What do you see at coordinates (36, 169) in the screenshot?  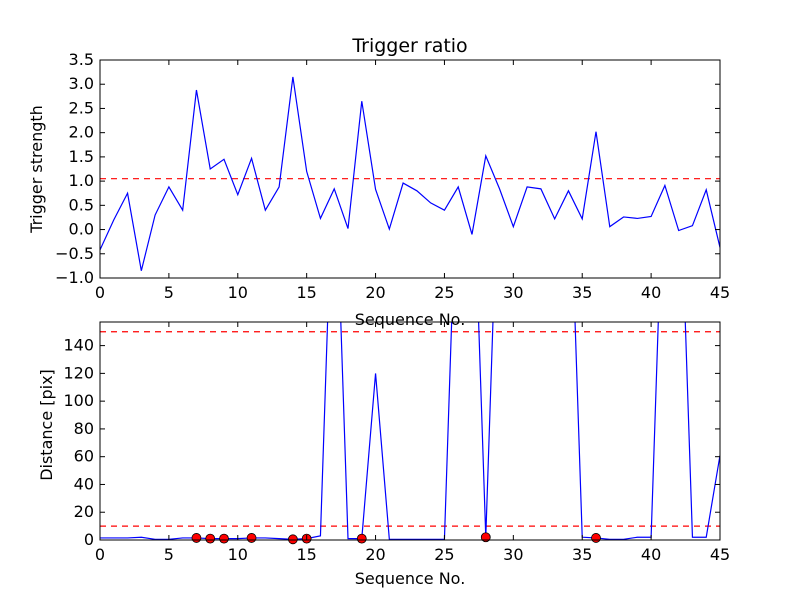 I see `y-axis-label: Trigger strength` at bounding box center [36, 169].